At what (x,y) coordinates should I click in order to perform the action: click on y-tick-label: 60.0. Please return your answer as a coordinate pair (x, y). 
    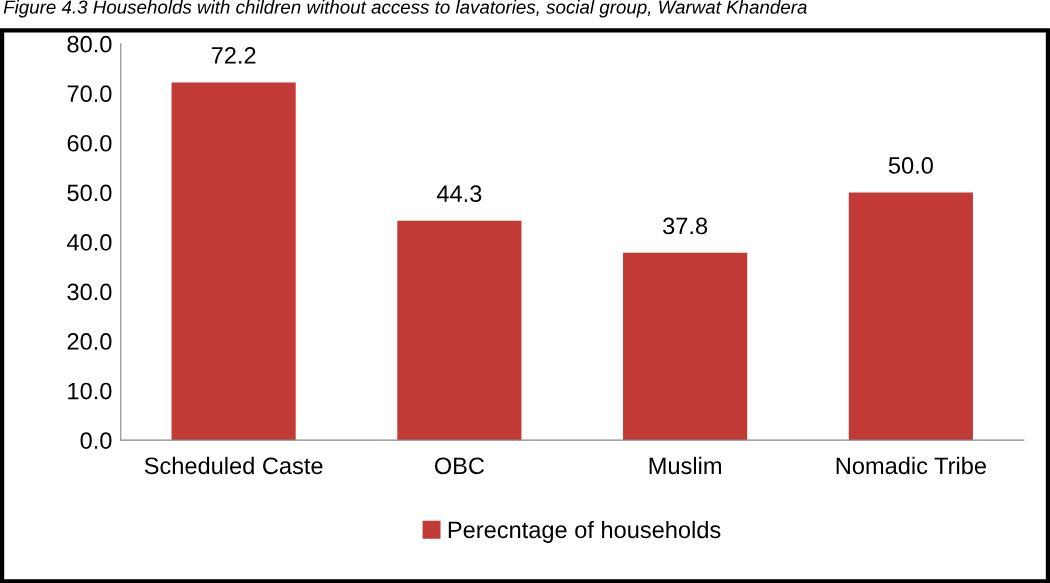
    Looking at the image, I should click on (89, 143).